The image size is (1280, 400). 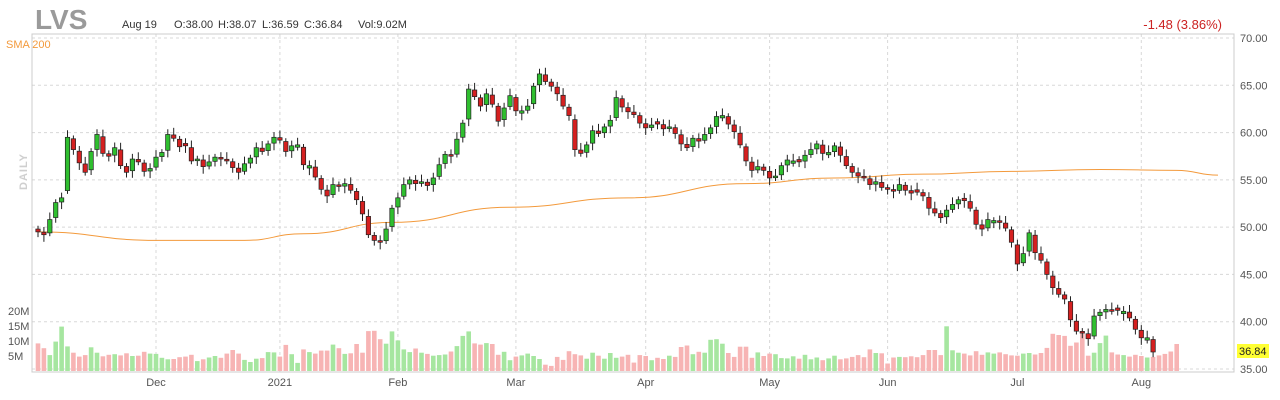 What do you see at coordinates (1254, 86) in the screenshot?
I see `price-tick-label: 65.00` at bounding box center [1254, 86].